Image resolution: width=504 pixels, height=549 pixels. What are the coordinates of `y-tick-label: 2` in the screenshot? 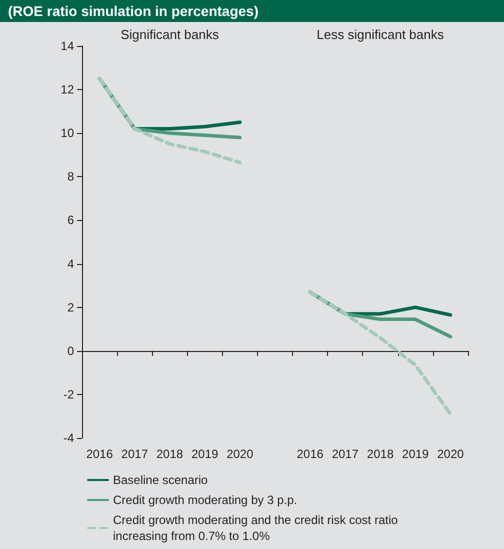 It's located at (70, 307).